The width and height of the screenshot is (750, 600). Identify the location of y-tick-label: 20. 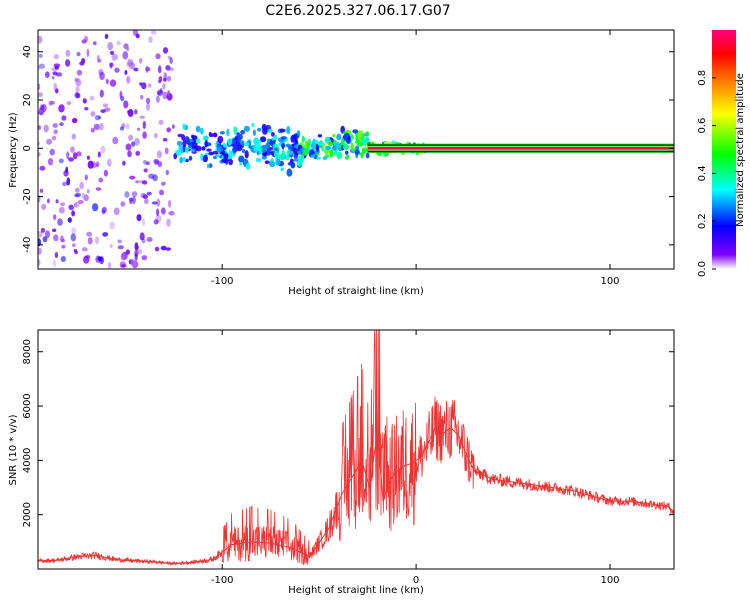
(27, 100).